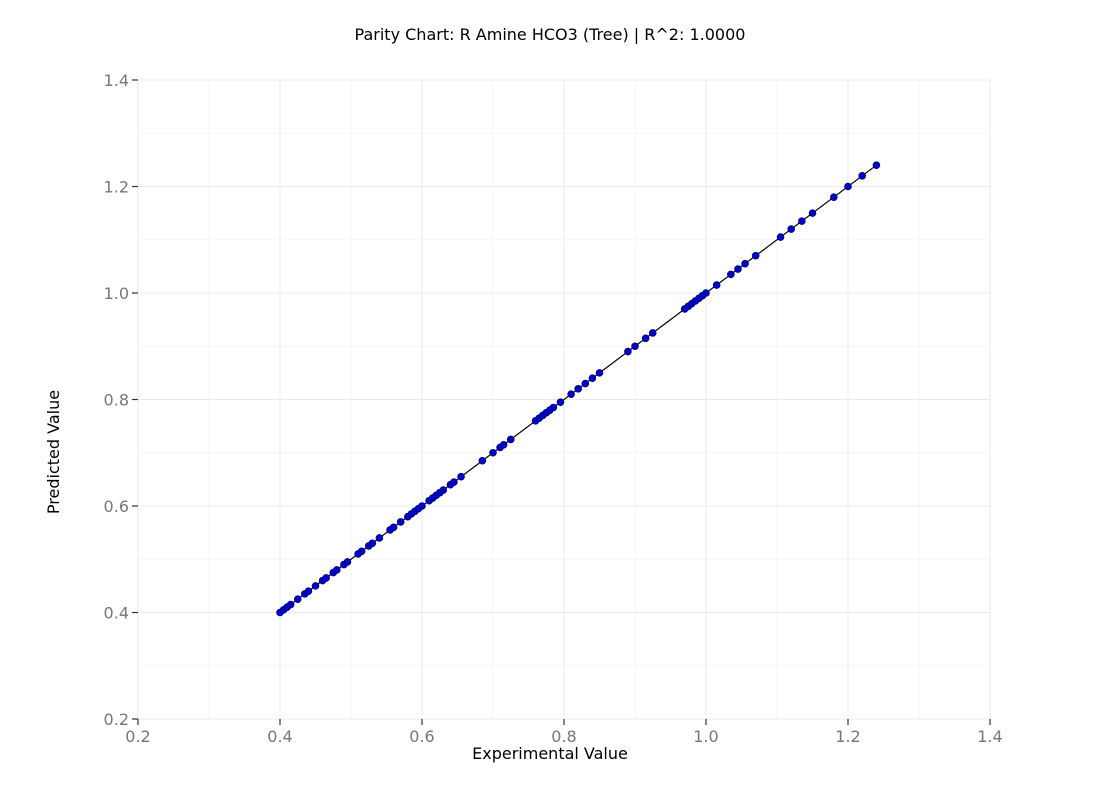 The width and height of the screenshot is (1100, 800). What do you see at coordinates (116, 80) in the screenshot?
I see `y-tick-label: 1.4` at bounding box center [116, 80].